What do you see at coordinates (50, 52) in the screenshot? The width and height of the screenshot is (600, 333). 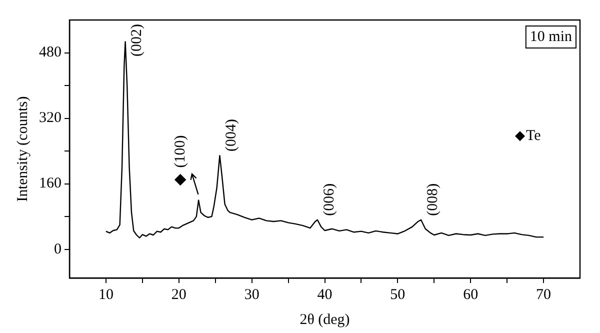 I see `y-tick-label: 480` at bounding box center [50, 52].